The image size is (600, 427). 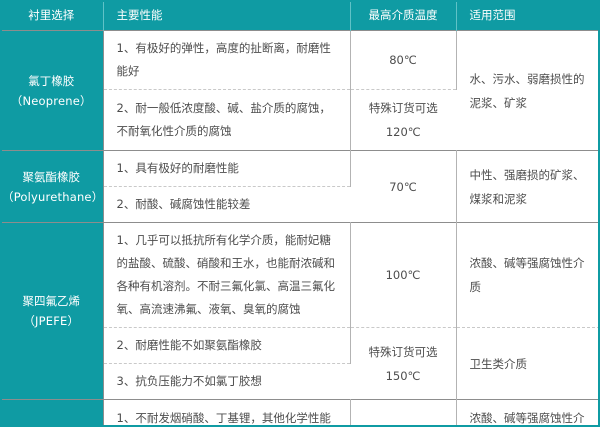 What do you see at coordinates (403, 132) in the screenshot?
I see `temp-note: 120℃` at bounding box center [403, 132].